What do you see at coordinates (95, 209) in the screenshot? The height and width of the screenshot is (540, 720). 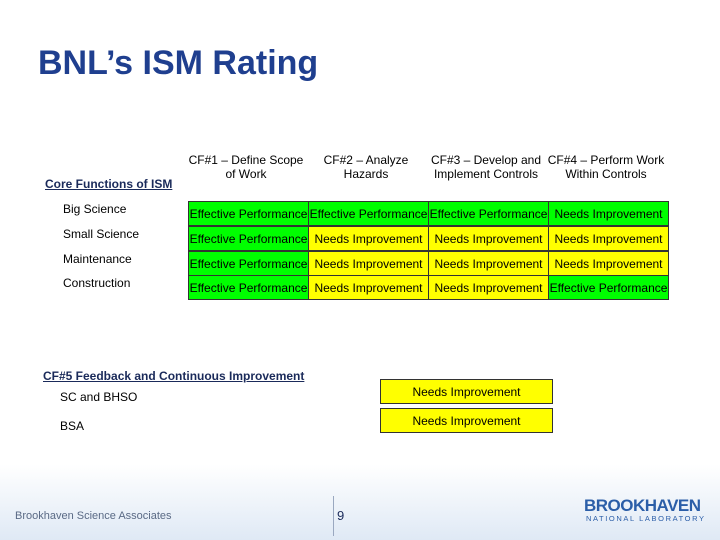 I see `row-label: Big Science` at bounding box center [95, 209].